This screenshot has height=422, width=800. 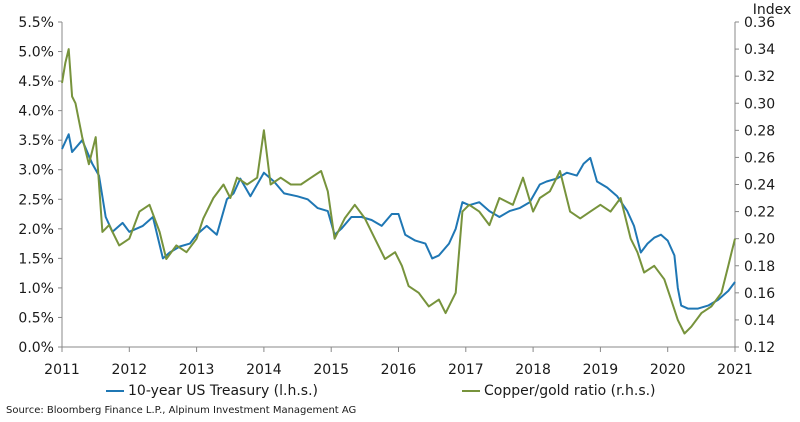 I want to click on legend-label-treasury: 10-year US Treasury (l.h.s.), so click(x=223, y=391).